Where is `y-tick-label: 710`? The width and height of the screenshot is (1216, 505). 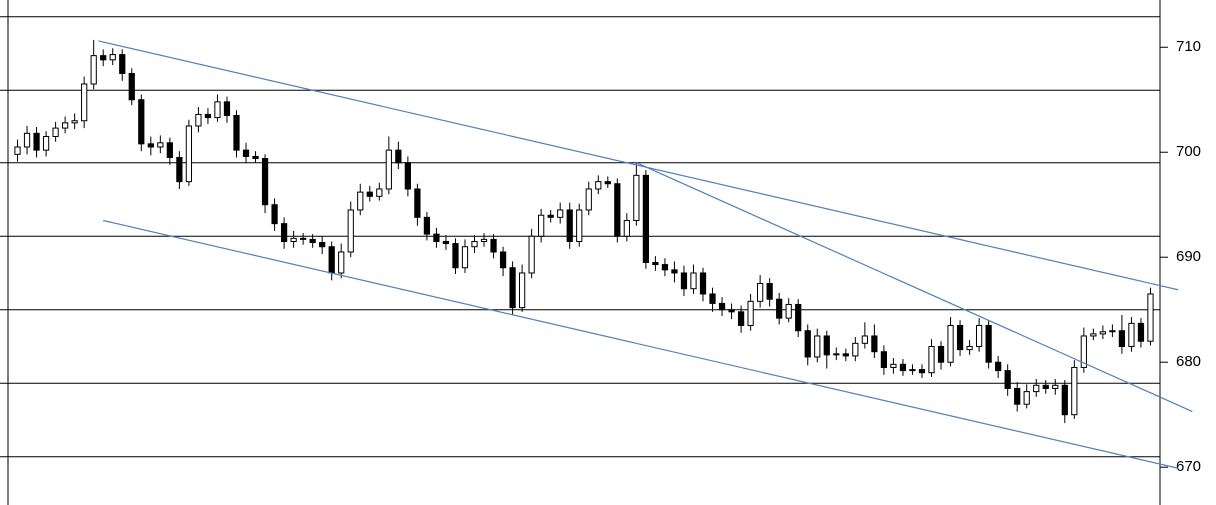 y-tick-label: 710 is located at coordinates (1188, 46).